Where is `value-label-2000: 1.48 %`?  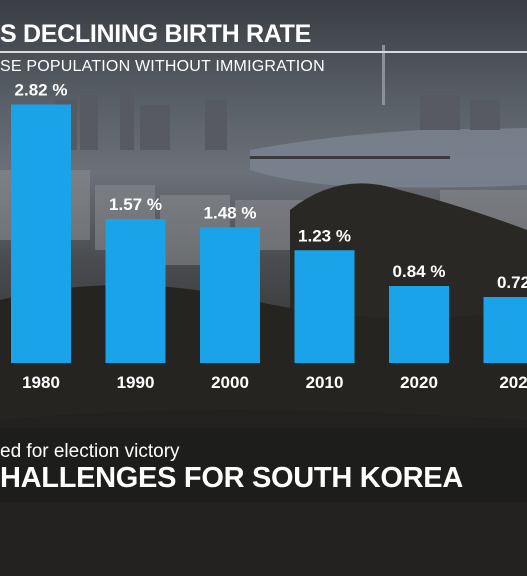 value-label-2000: 1.48 % is located at coordinates (230, 212).